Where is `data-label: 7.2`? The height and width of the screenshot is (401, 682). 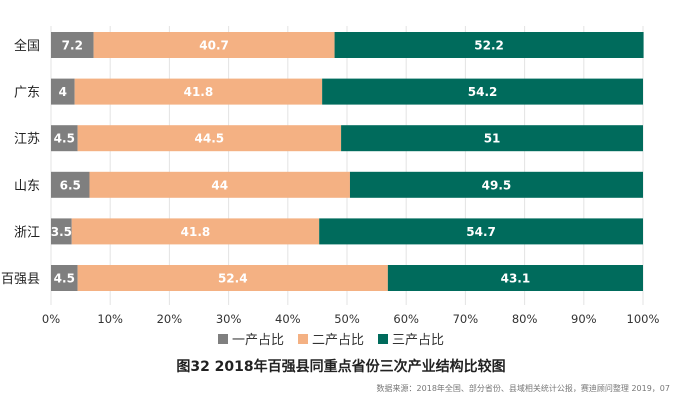 data-label: 7.2 is located at coordinates (72, 46).